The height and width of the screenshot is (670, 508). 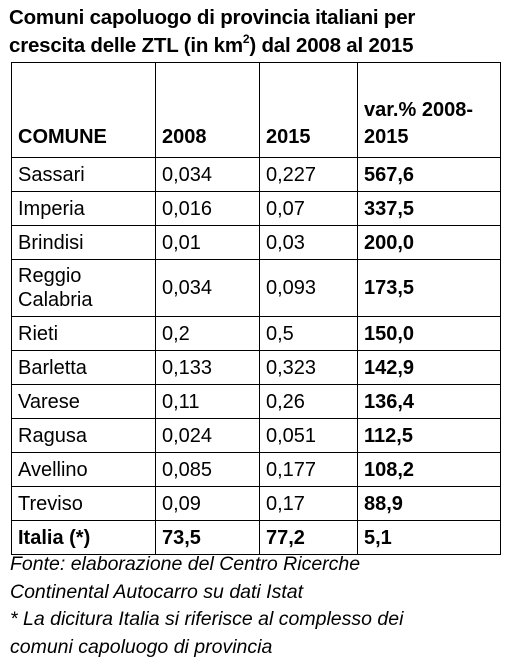 I want to click on title-line-2-prefix: crescita delle ZTL (in km, so click(x=126, y=45).